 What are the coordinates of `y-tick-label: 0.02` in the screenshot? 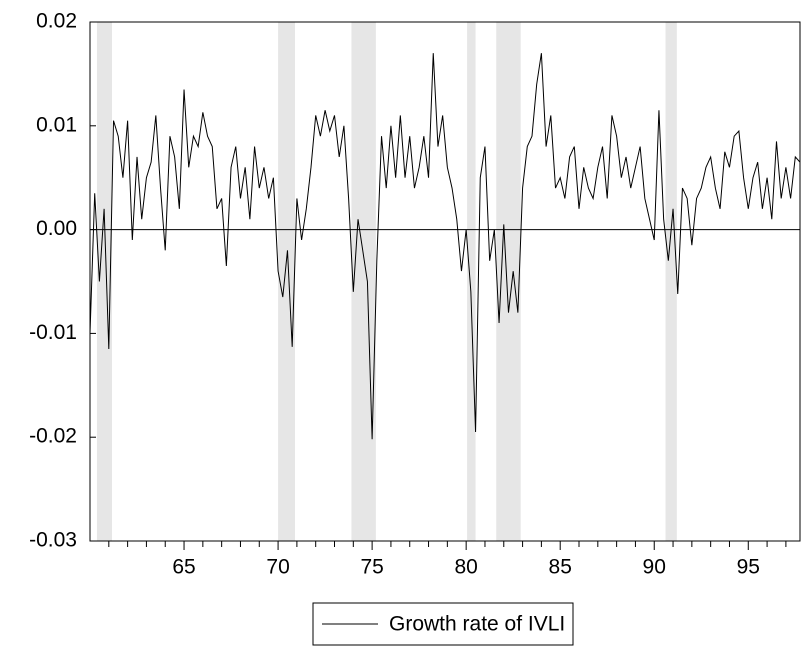 It's located at (56, 21).